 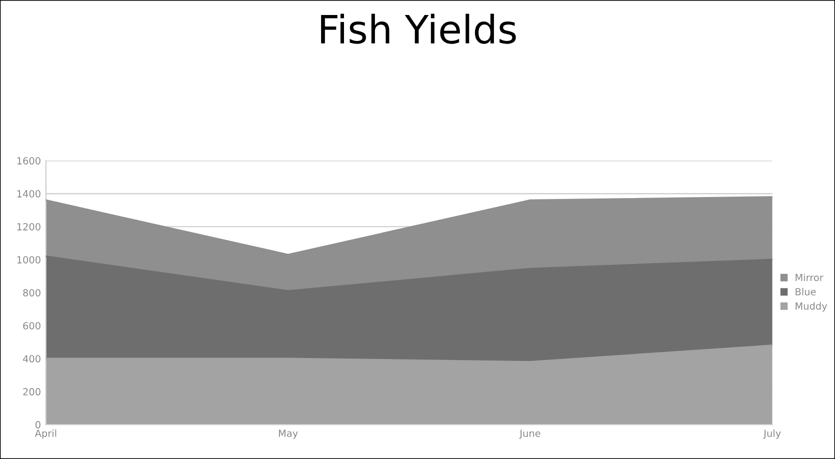 What do you see at coordinates (28, 260) in the screenshot?
I see `y-tick-label: 1000` at bounding box center [28, 260].